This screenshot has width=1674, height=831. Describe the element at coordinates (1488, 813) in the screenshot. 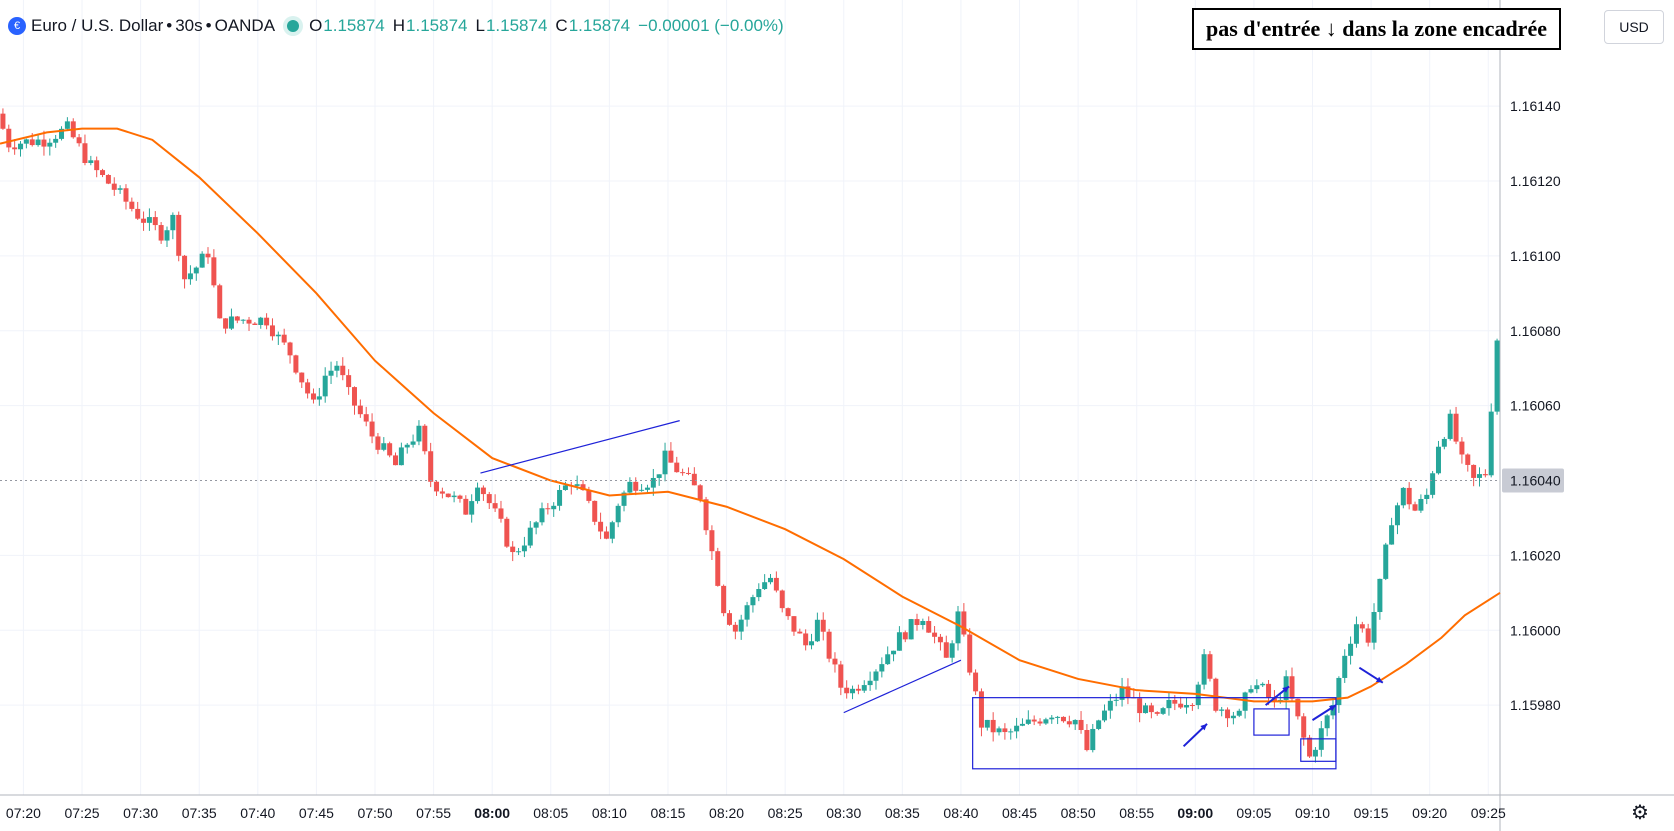

I see `x-tick-label: 09:25` at that location.